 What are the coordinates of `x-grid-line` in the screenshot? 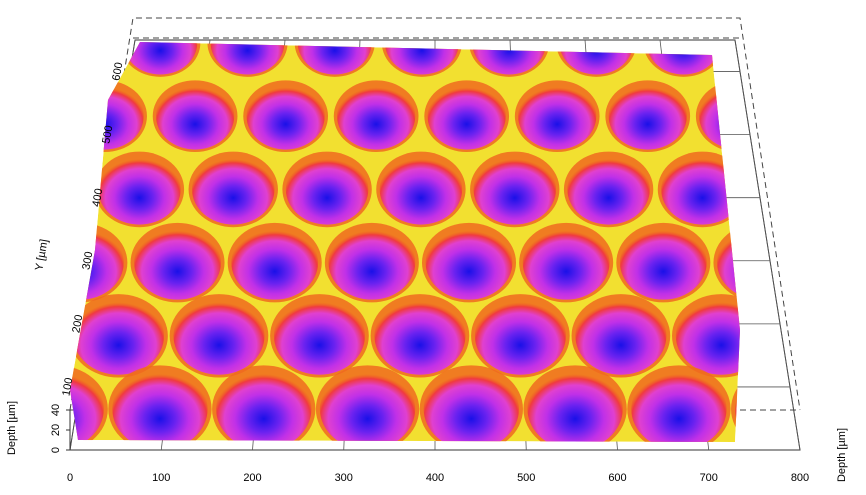 It's located at (767, 245).